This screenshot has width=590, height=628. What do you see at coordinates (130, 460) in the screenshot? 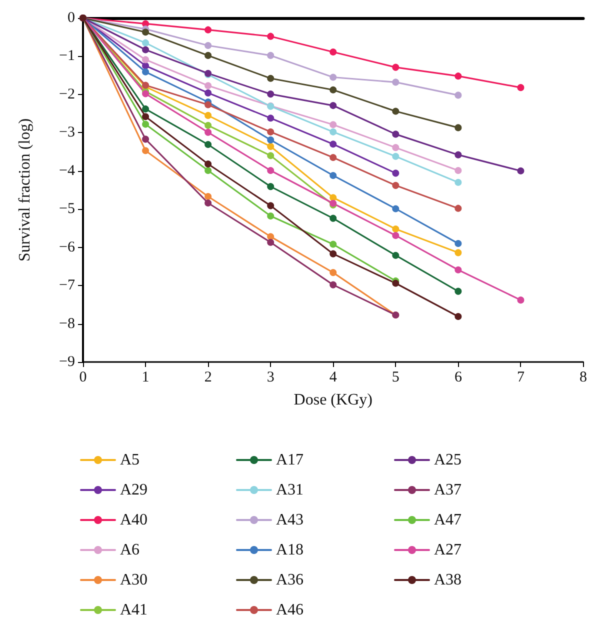
I see `legend-label: A5` at bounding box center [130, 460].